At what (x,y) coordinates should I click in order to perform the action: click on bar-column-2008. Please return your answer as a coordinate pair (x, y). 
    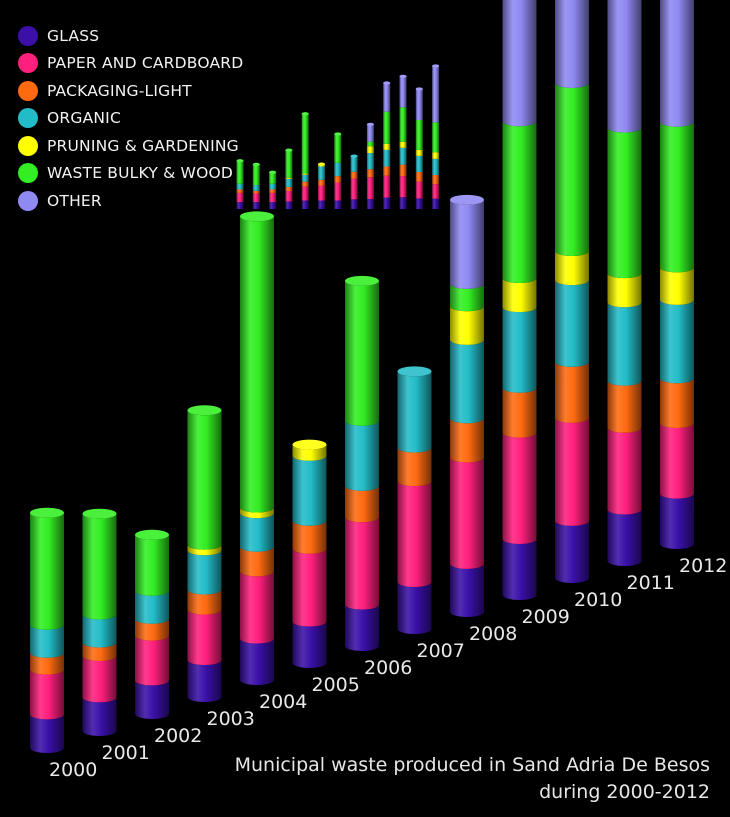
    Looking at the image, I should click on (467, 405).